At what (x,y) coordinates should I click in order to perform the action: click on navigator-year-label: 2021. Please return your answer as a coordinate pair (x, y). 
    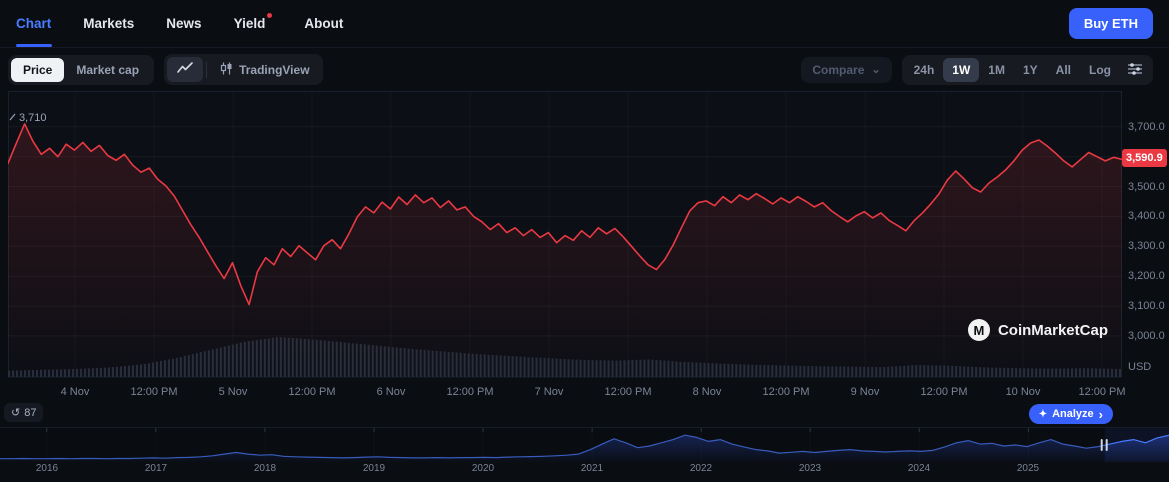
    Looking at the image, I should click on (592, 468).